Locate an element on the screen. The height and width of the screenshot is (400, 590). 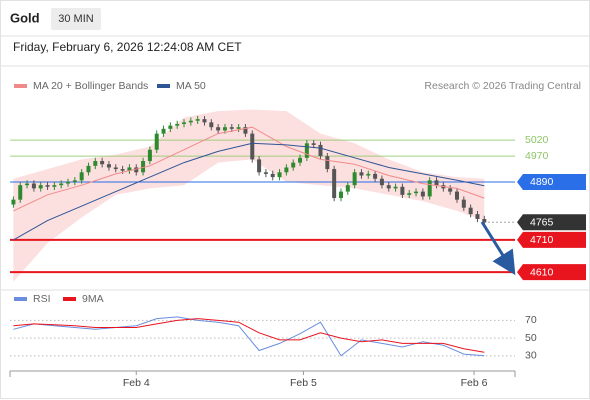
y-tick-label: 30 is located at coordinates (531, 356).